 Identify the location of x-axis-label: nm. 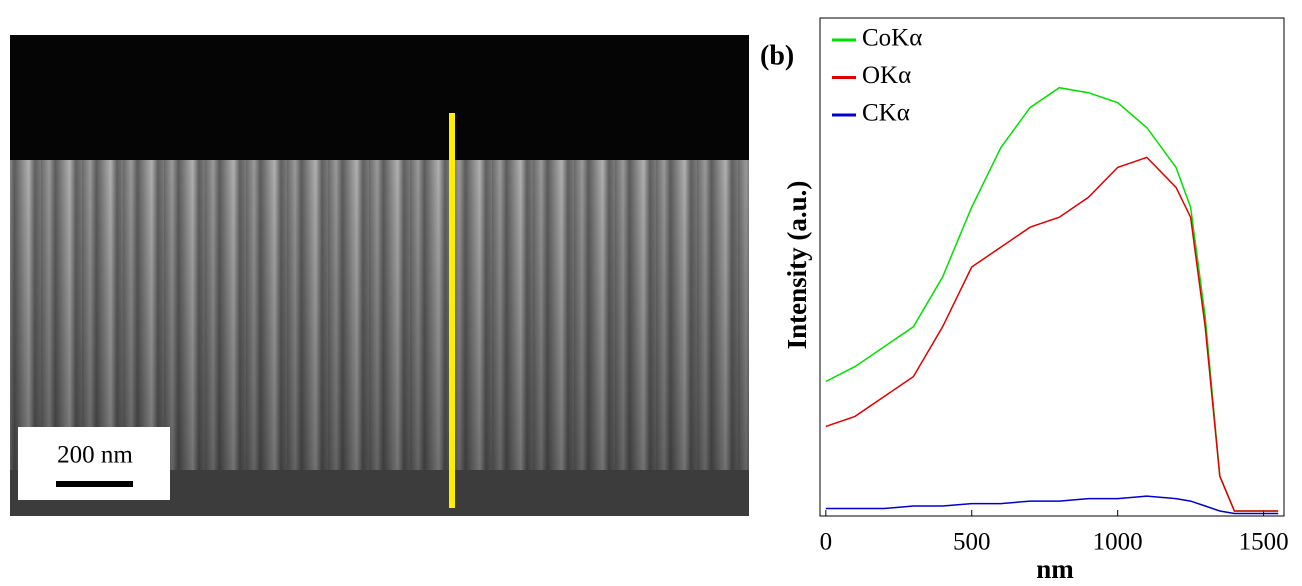
(1055, 569).